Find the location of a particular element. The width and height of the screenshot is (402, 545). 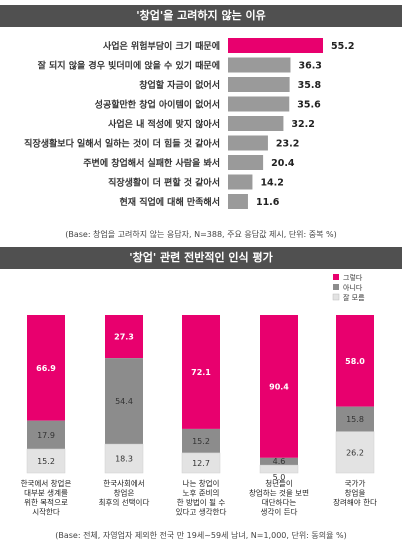

category-label: 대부분 생계를 is located at coordinates (46, 493).